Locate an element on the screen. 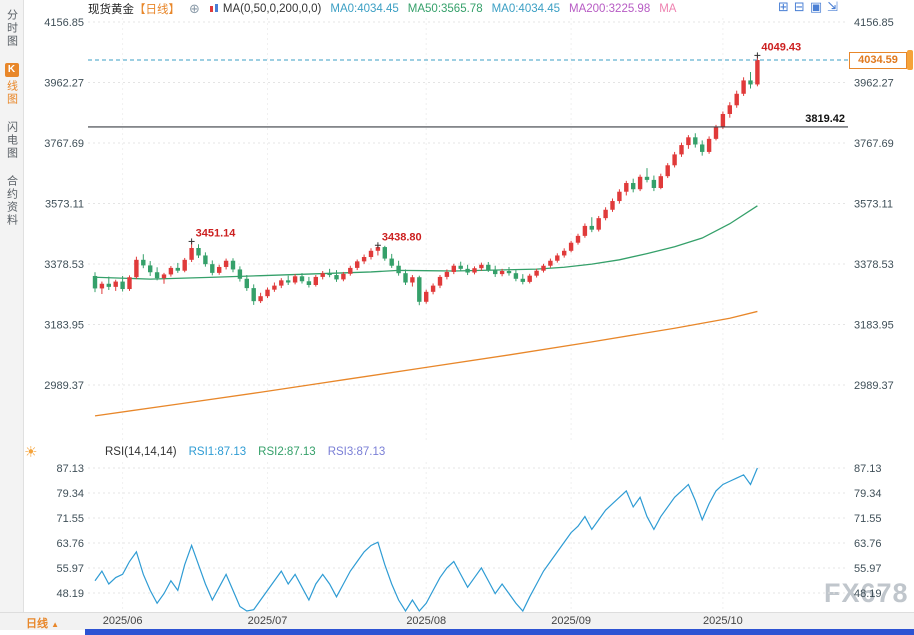 This screenshot has height=635, width=914. last-price-label: 4034.59 is located at coordinates (878, 60).